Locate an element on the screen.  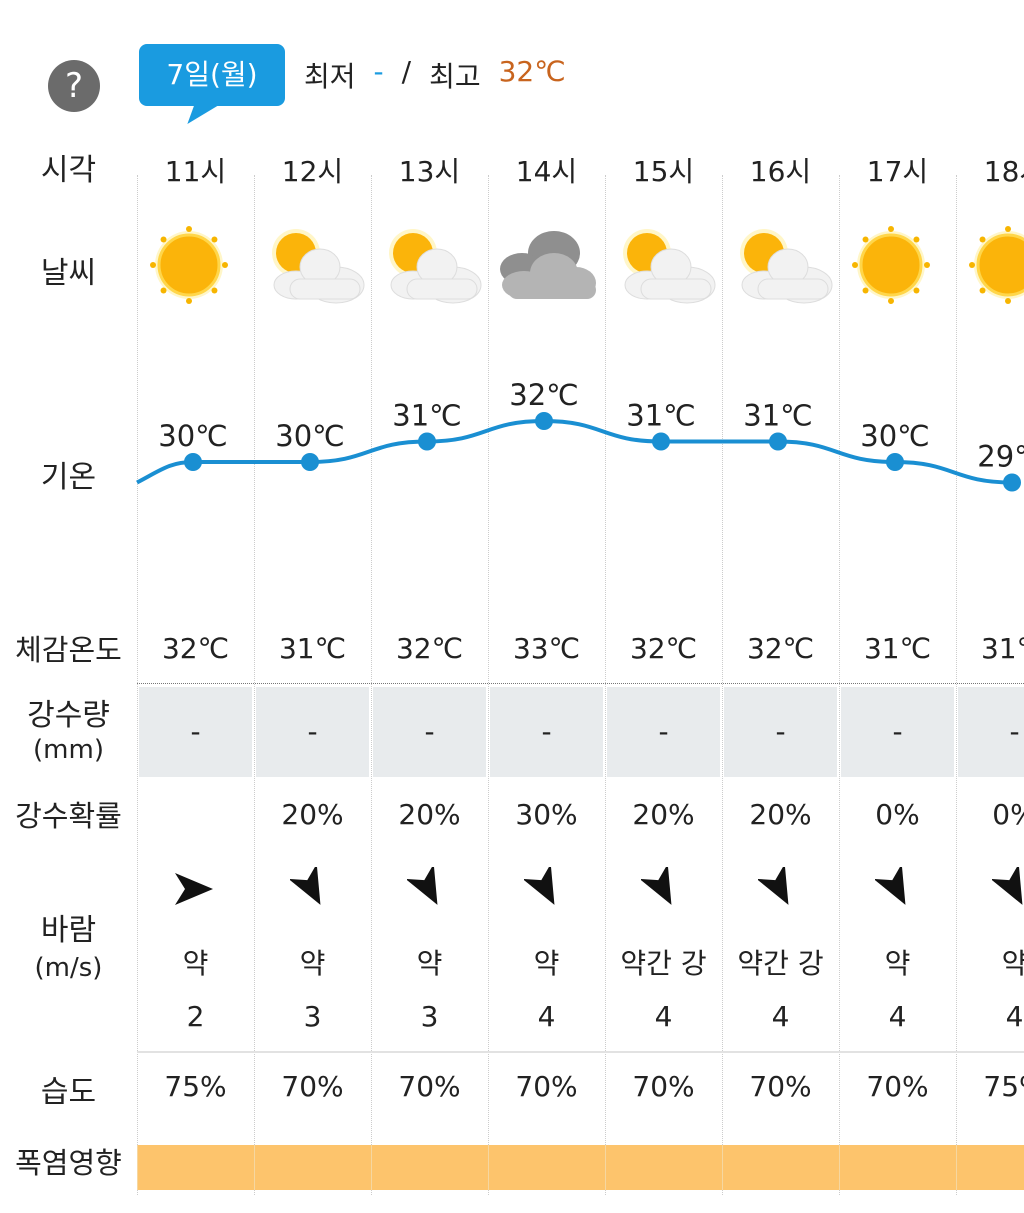
humidity: 75% is located at coordinates (1003, 1086).